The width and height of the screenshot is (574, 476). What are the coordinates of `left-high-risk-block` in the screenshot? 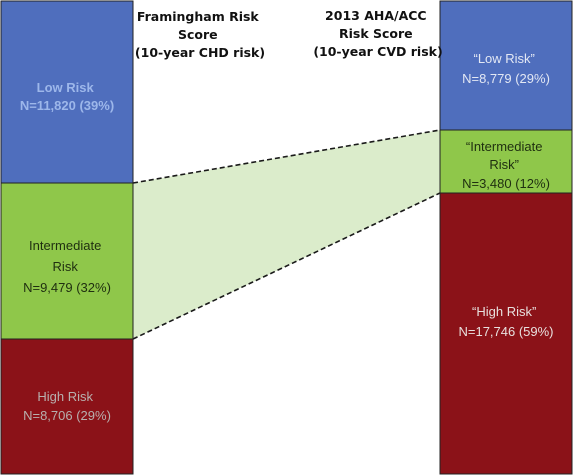 It's located at (67, 406).